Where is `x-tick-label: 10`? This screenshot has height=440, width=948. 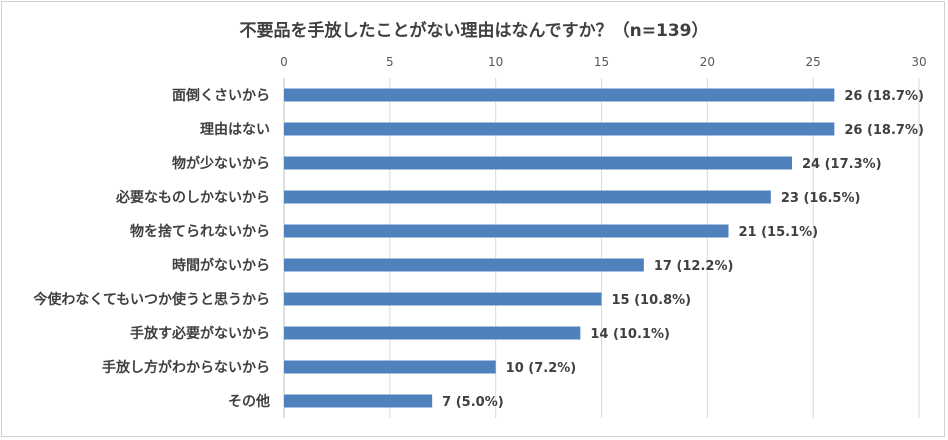 x-tick-label: 10 is located at coordinates (495, 62).